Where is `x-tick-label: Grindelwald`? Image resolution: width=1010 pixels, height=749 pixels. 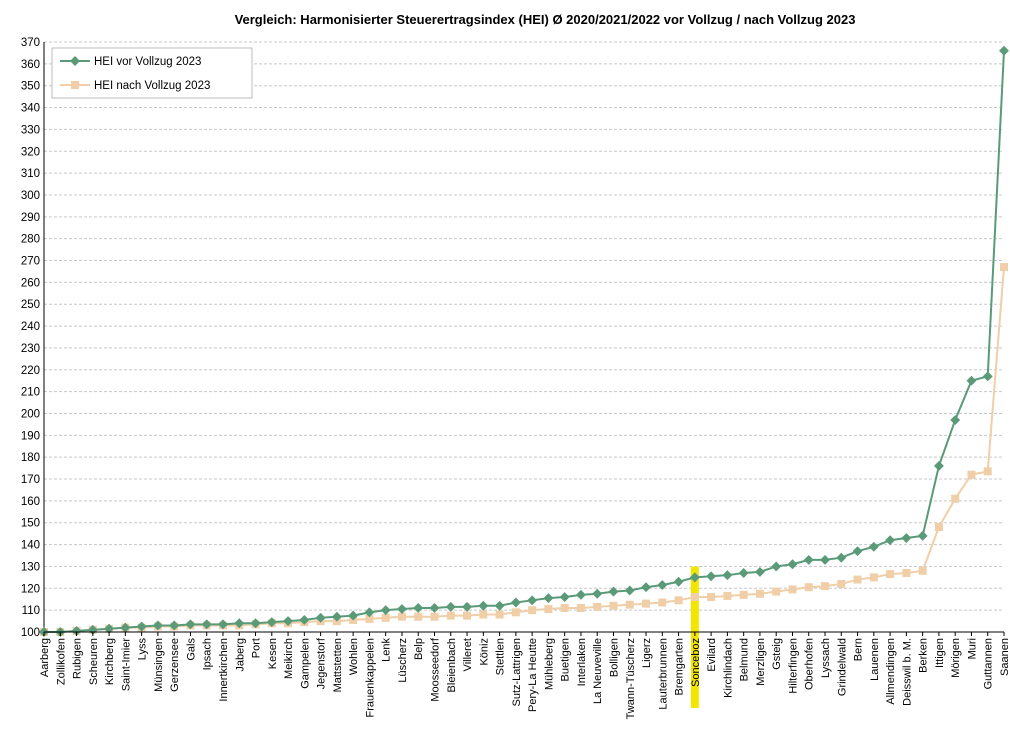 x-tick-label: Grindelwald is located at coordinates (842, 667).